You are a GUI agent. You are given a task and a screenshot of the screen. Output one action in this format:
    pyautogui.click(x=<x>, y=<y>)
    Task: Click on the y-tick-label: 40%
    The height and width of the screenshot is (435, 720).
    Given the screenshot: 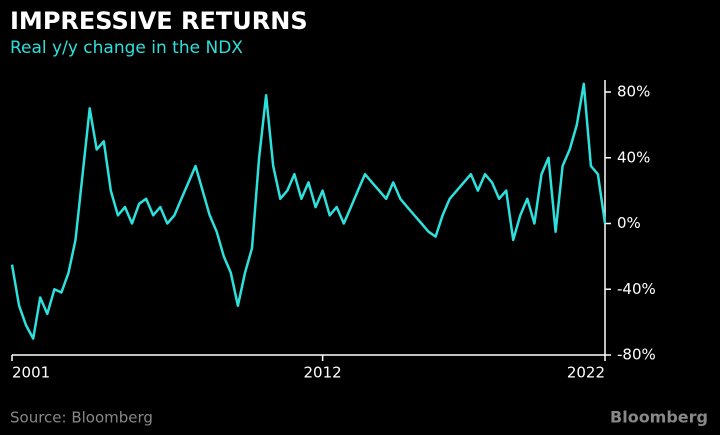 What is the action you would take?
    pyautogui.click(x=633, y=157)
    